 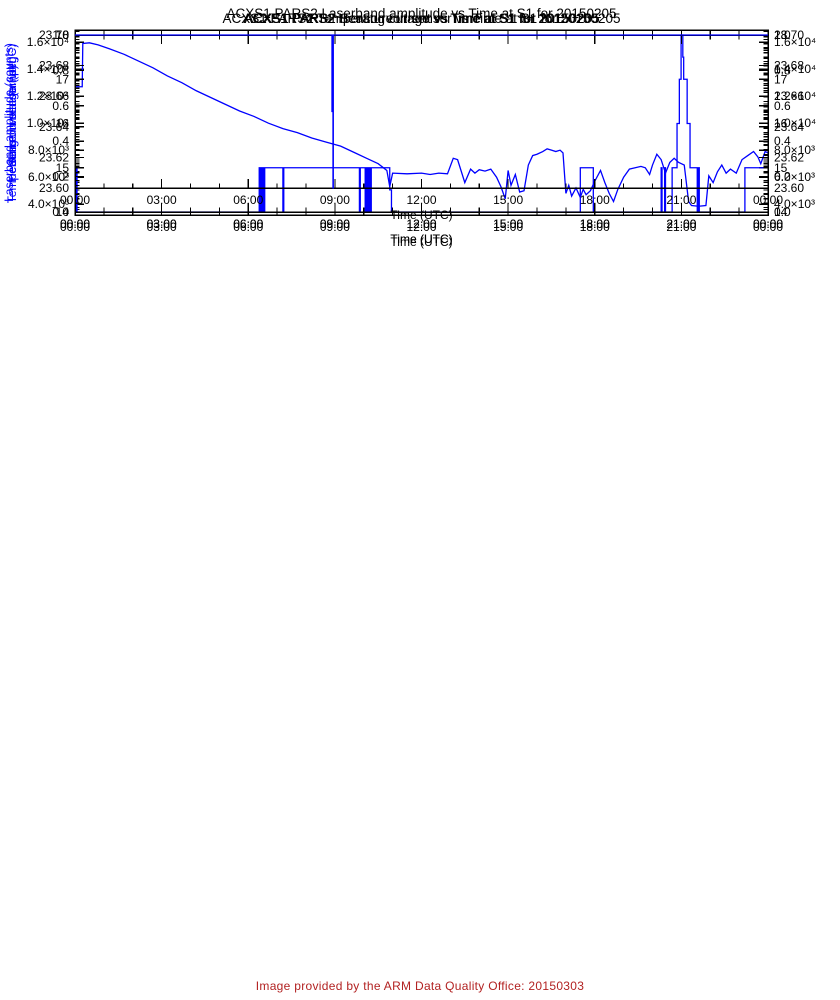 What do you see at coordinates (789, 157) in the screenshot?
I see `svg-text: 23.62` at bounding box center [789, 157].